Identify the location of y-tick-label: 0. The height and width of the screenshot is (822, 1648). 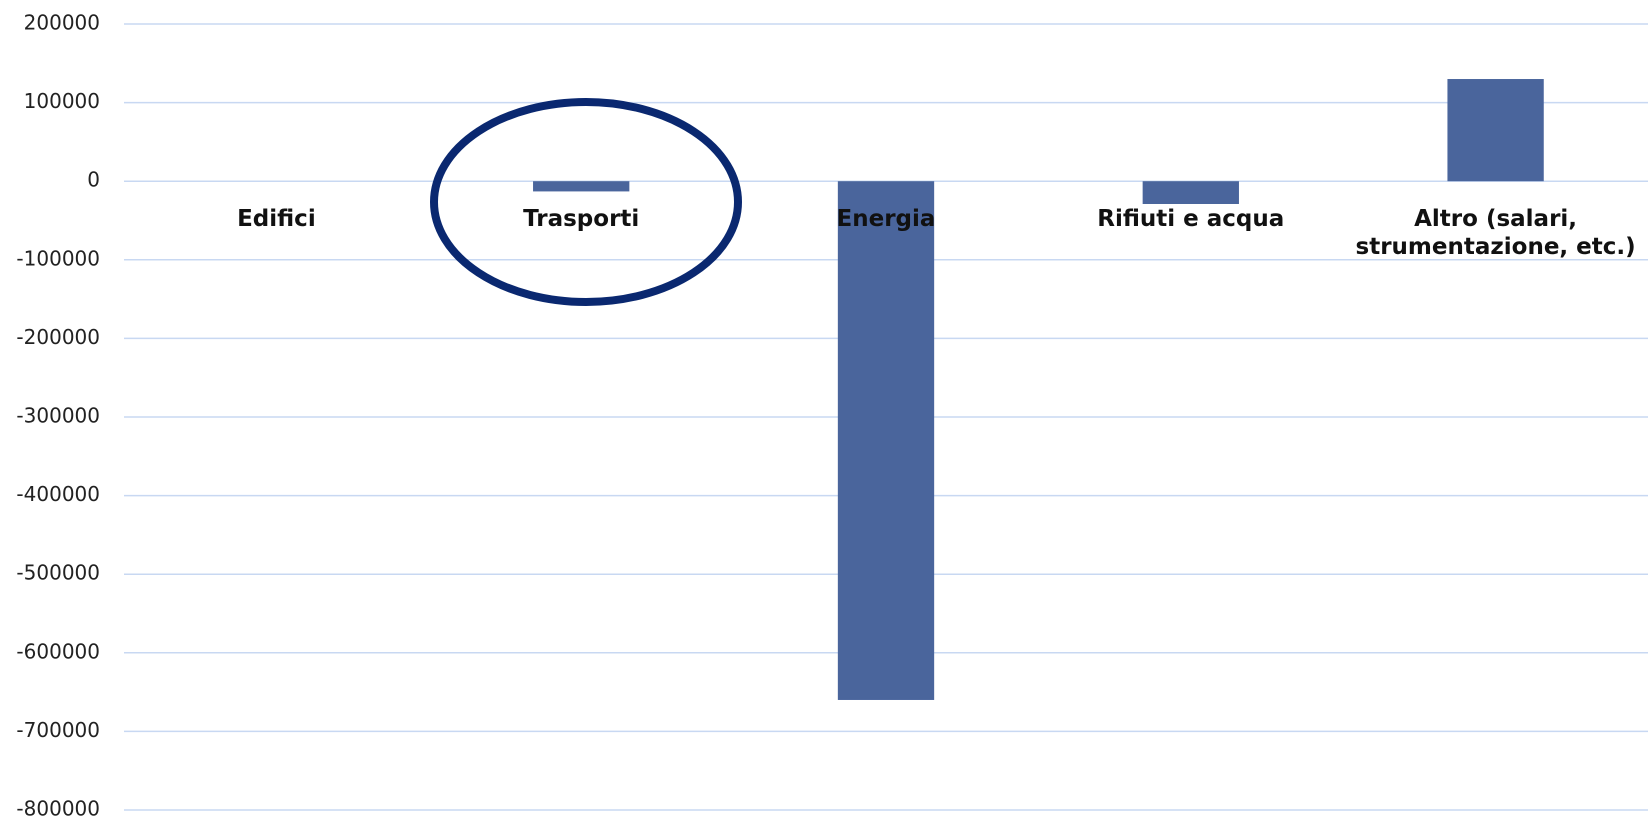
(93, 180).